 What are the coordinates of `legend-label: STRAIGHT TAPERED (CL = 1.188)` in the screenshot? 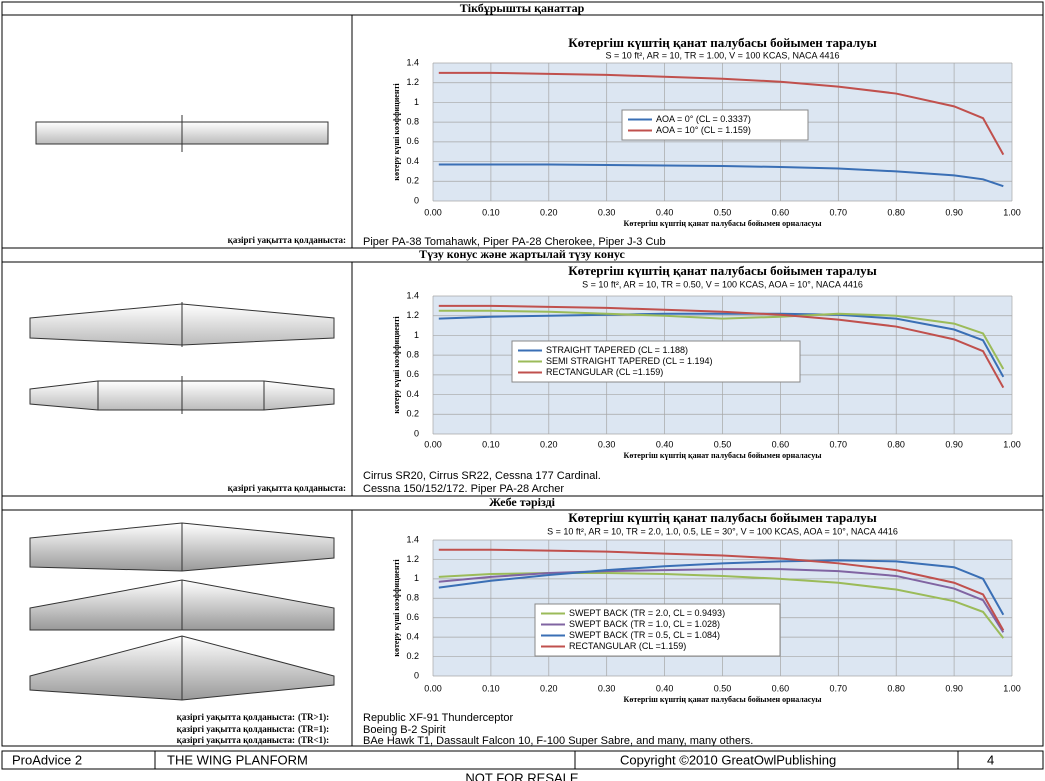 It's located at (617, 350).